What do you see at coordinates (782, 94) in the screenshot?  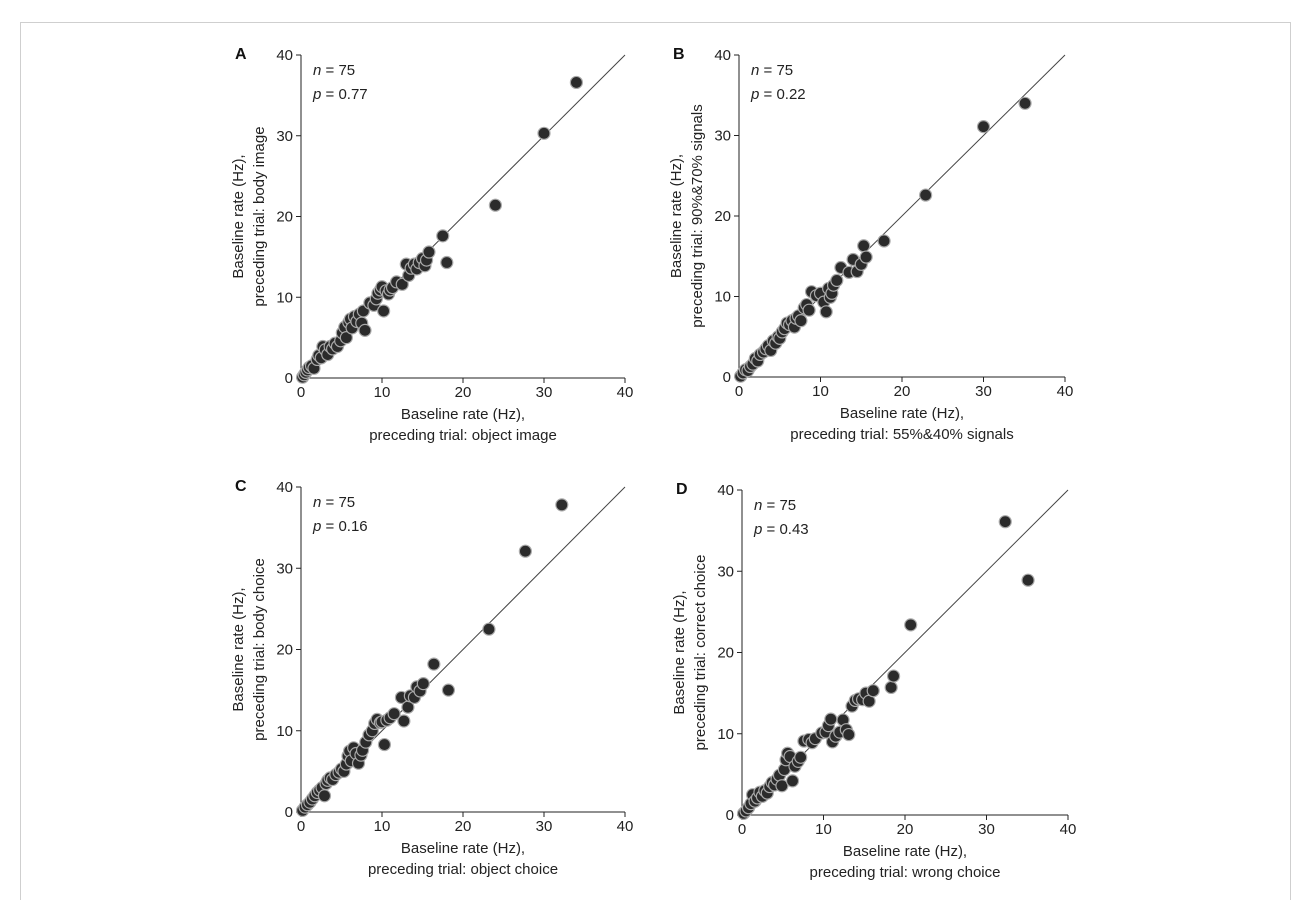 I see `p-value: = 0.22` at bounding box center [782, 94].